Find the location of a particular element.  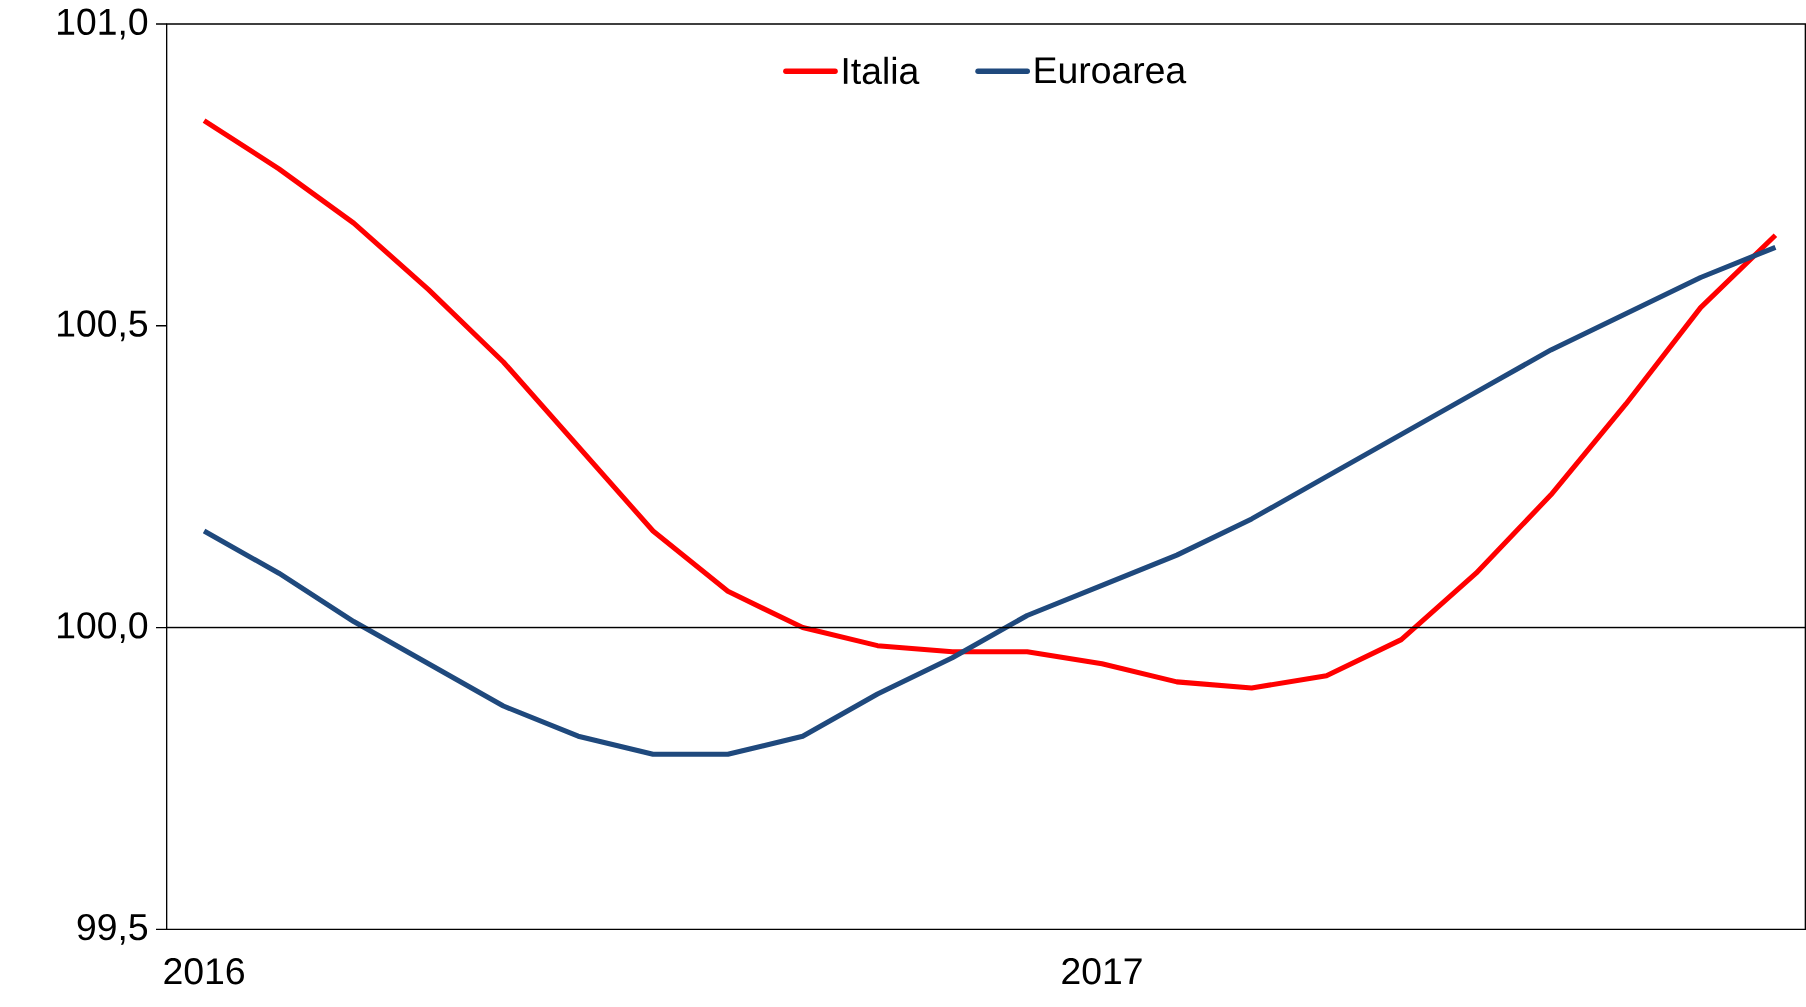

y-tick-label: 99,5 is located at coordinates (112, 929).